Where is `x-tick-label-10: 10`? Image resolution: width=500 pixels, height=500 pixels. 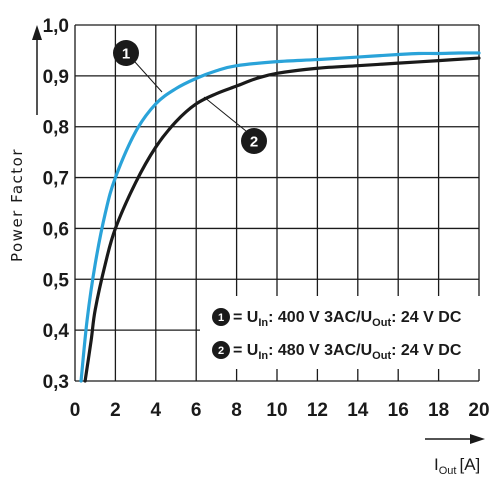 x-tick-label-10: 10 is located at coordinates (276, 410).